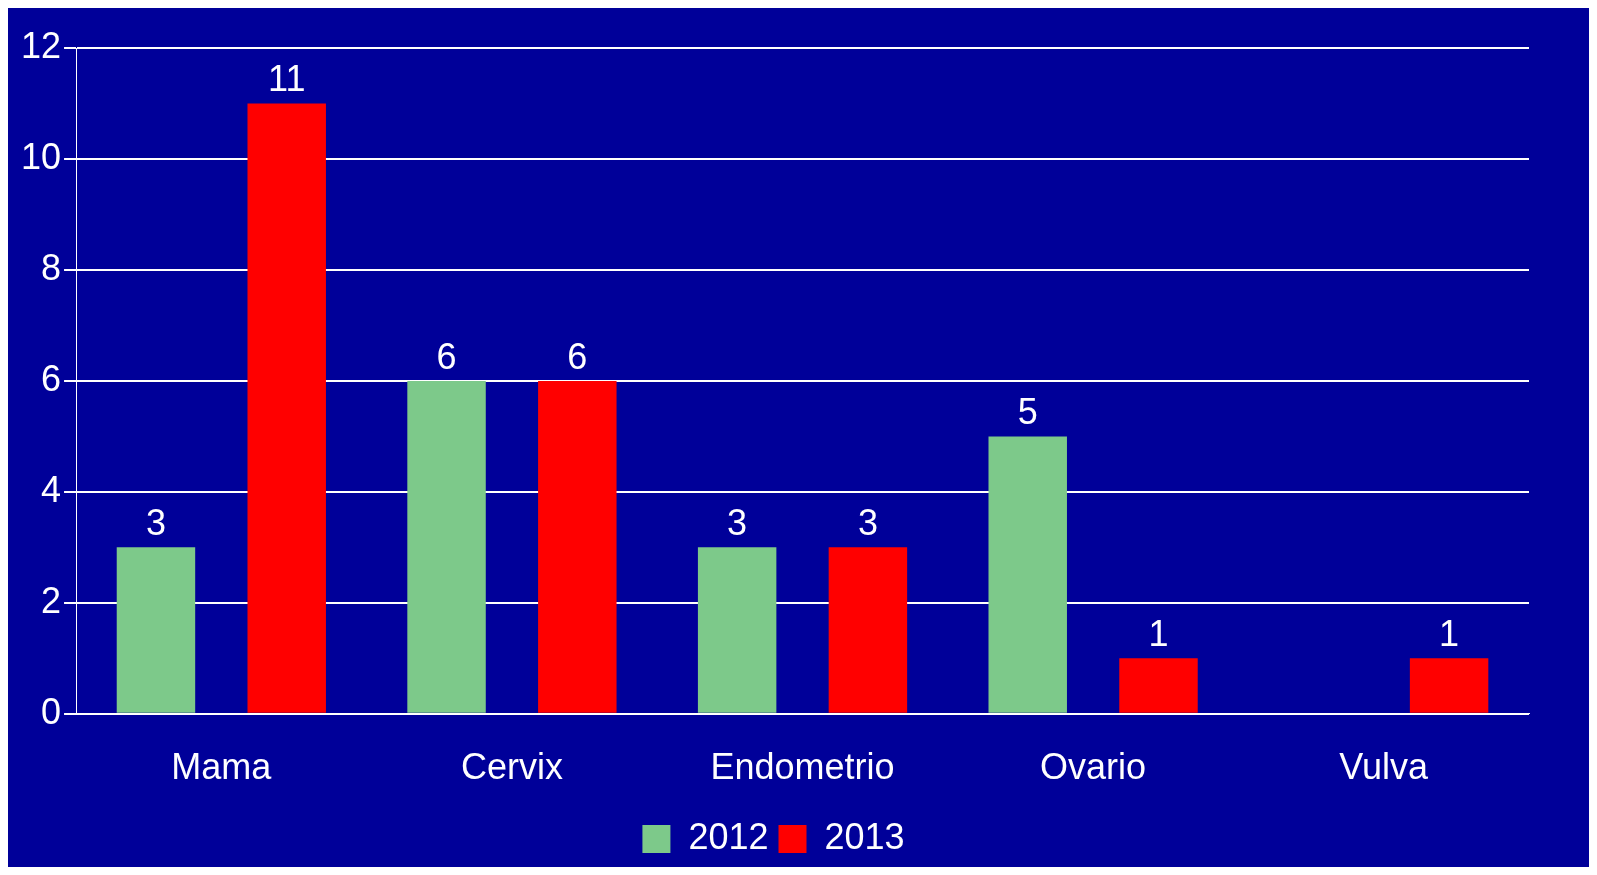 The width and height of the screenshot is (1597, 875). I want to click on x-tick-label: Vulva, so click(1384, 767).